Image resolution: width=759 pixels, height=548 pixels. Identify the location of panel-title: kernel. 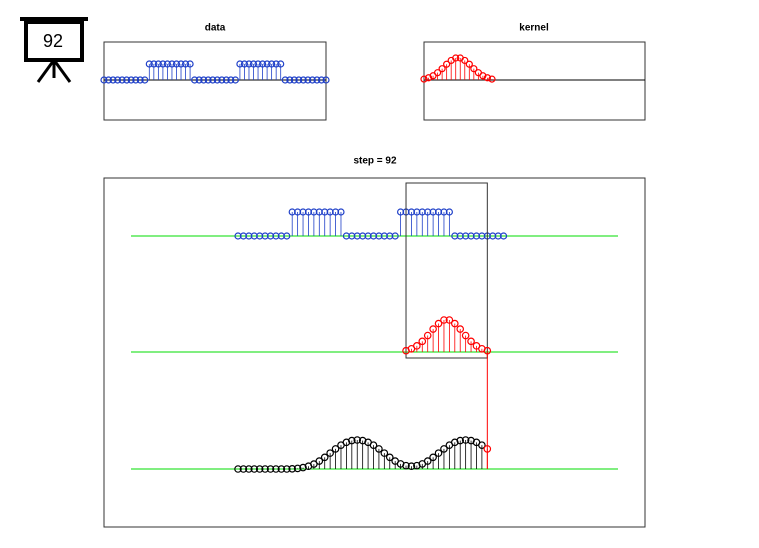
(534, 28).